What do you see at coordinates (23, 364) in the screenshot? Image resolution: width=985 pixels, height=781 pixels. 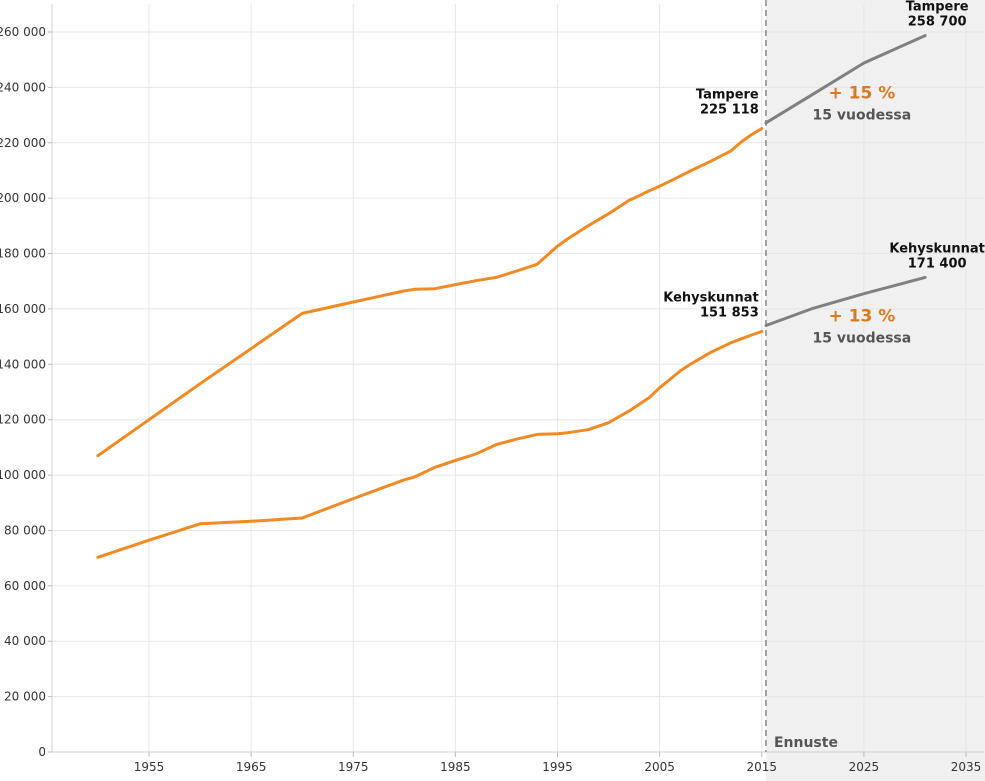 I see `y-tick-label: 140 000` at bounding box center [23, 364].